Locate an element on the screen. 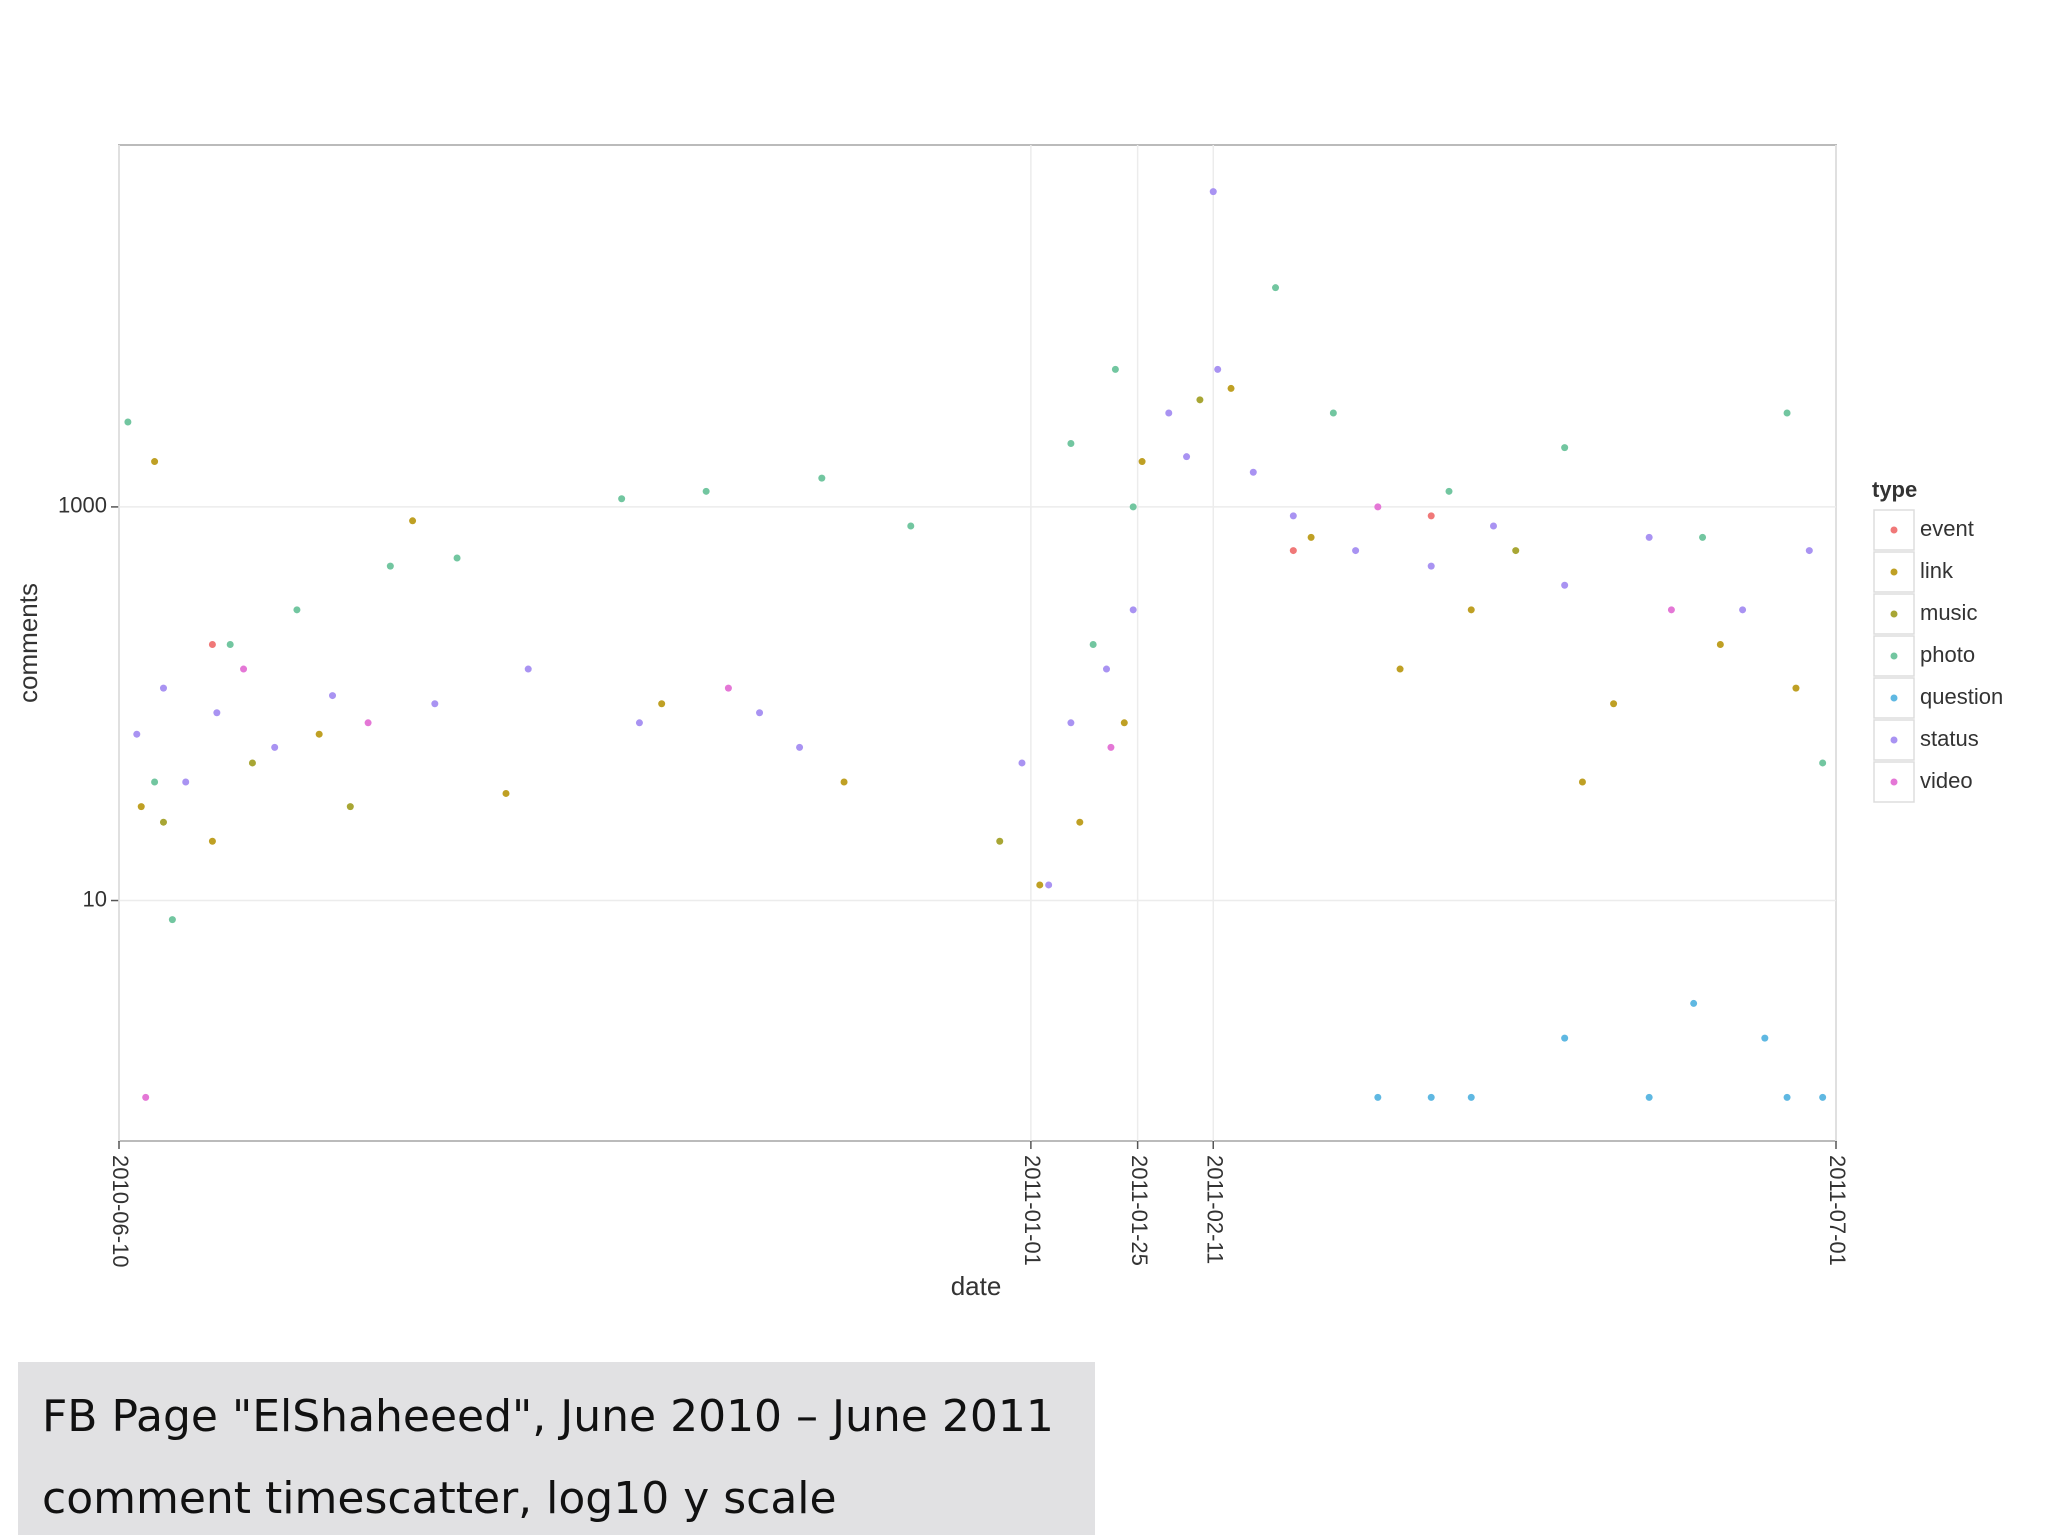 The height and width of the screenshot is (1540, 2048). y-tick-label: 1000 is located at coordinates (82, 505).